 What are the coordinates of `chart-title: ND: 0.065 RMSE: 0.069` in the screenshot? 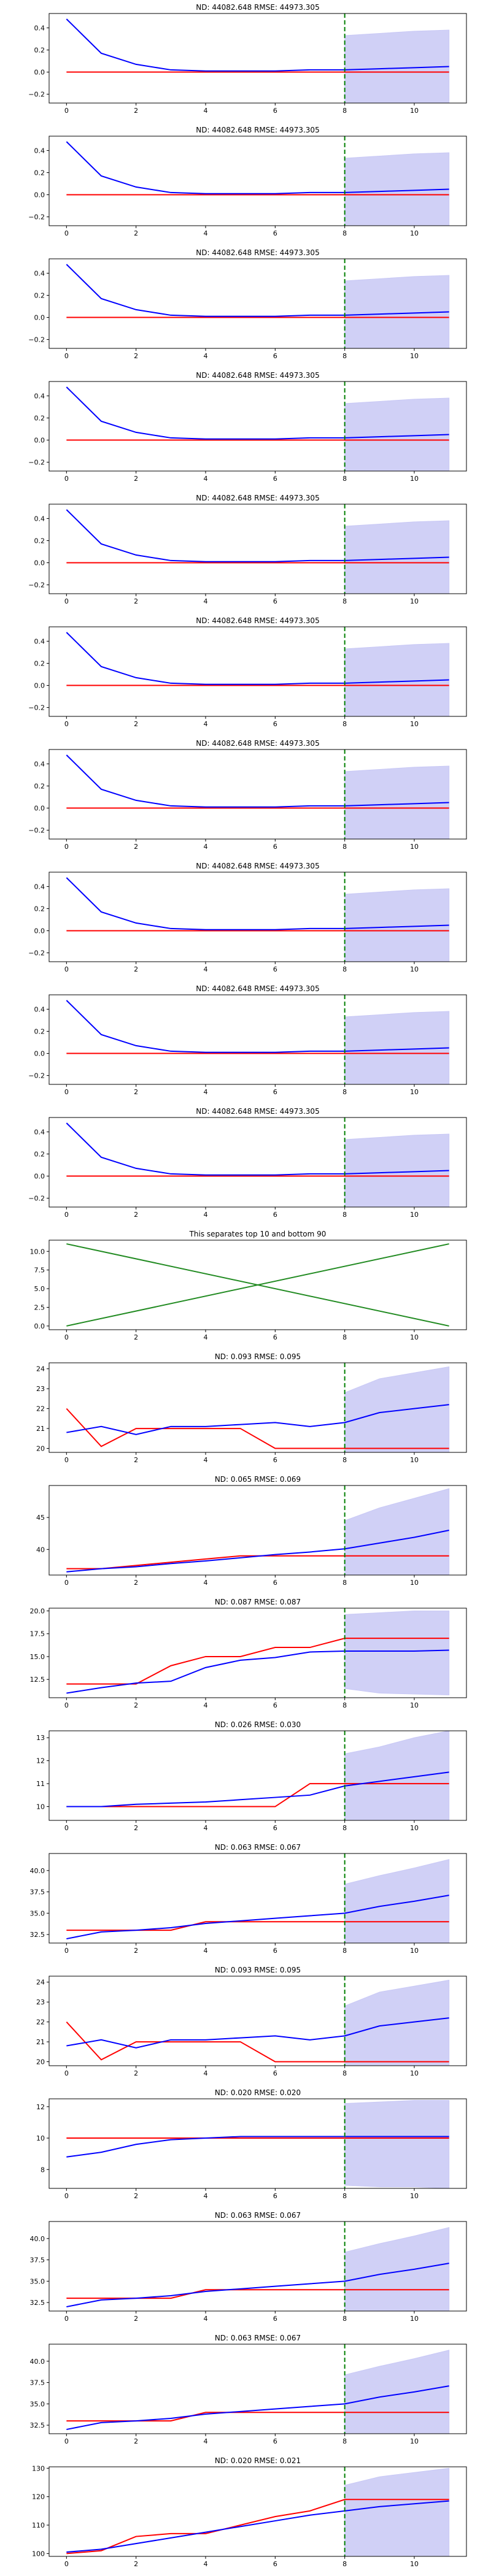 It's located at (258, 1479).